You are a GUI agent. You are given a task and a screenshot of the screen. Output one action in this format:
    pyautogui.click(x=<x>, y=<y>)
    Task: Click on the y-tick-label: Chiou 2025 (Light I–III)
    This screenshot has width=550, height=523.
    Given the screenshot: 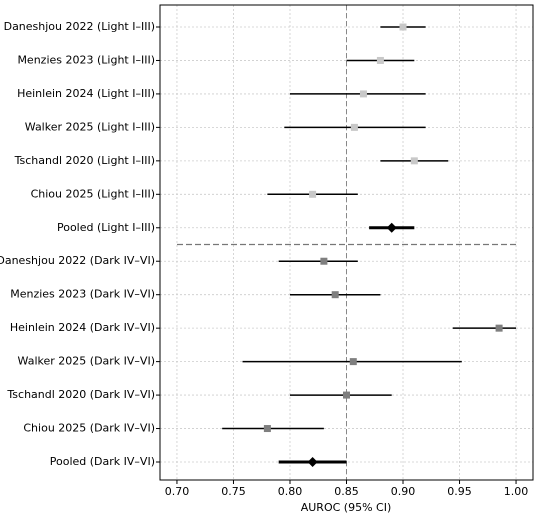 What is the action you would take?
    pyautogui.click(x=93, y=193)
    